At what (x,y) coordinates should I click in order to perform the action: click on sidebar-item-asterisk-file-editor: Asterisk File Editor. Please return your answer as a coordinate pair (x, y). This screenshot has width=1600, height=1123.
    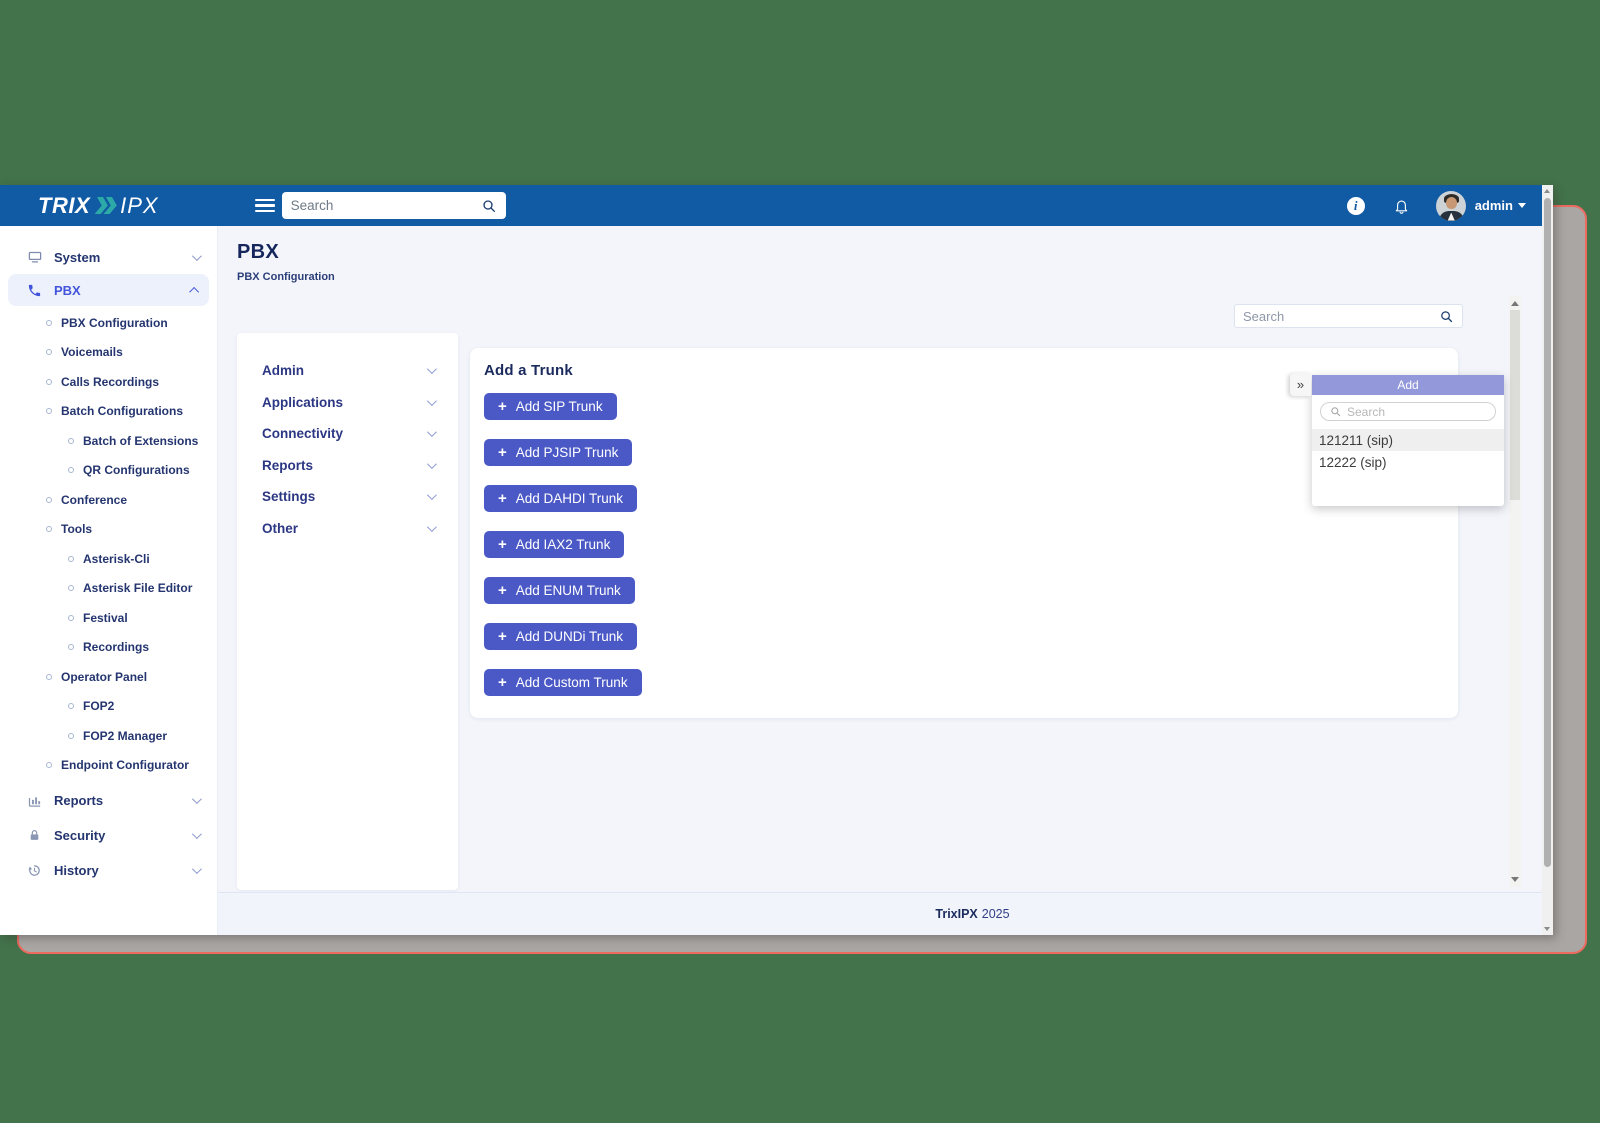
    Looking at the image, I should click on (108, 589).